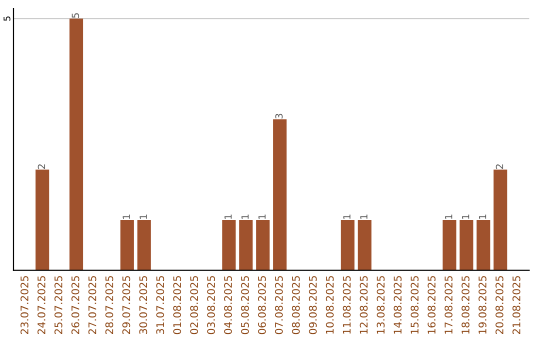  What do you see at coordinates (24, 305) in the screenshot?
I see `x-tick-label: 23.07.2025` at bounding box center [24, 305].